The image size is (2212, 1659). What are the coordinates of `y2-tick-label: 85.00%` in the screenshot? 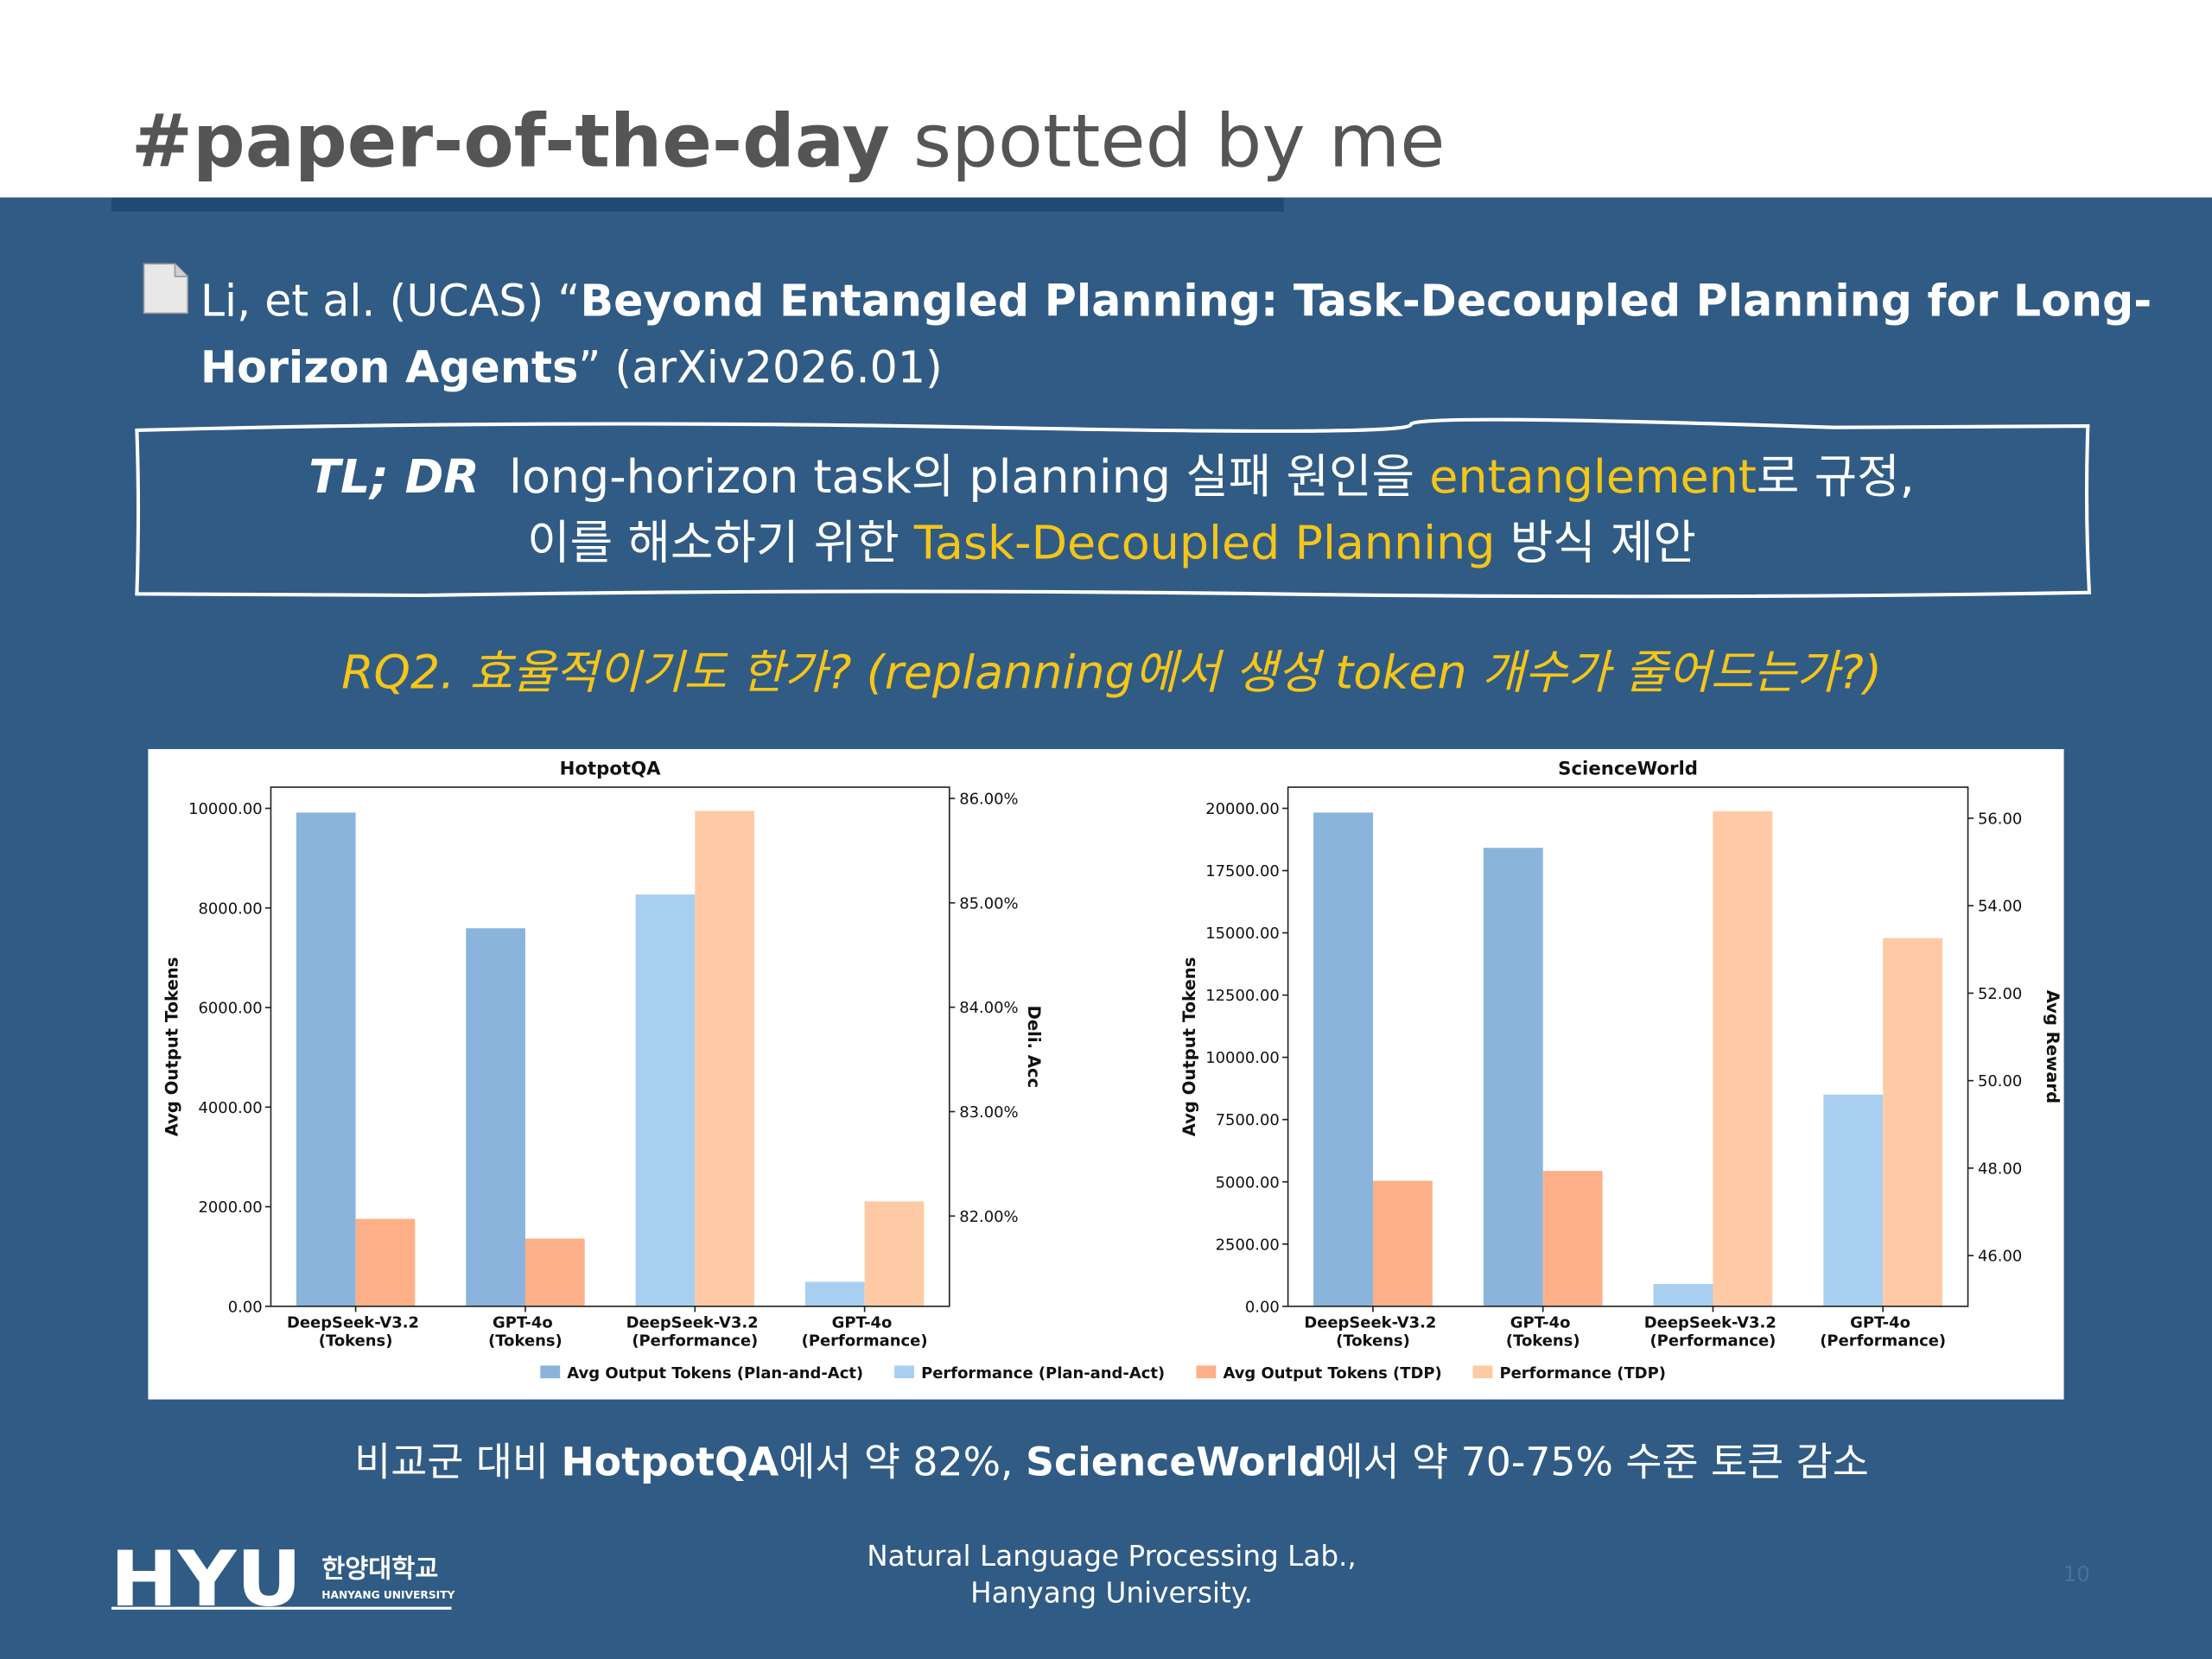 It's located at (988, 903).